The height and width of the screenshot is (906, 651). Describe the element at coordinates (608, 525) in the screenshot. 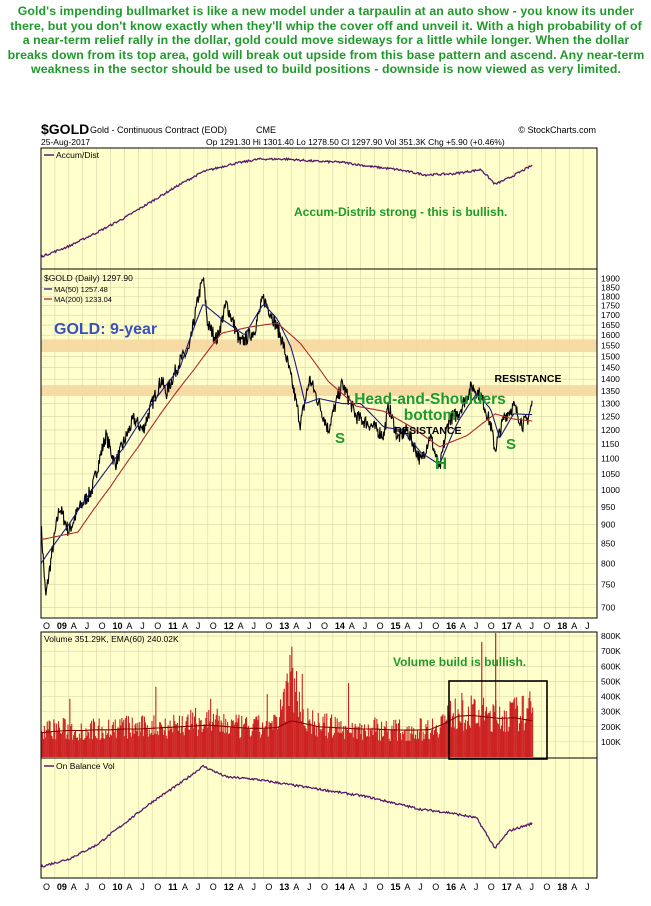

I see `price-tick-label: 900` at that location.